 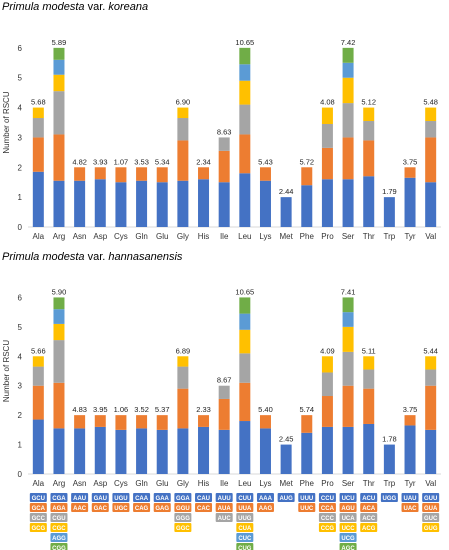 What do you see at coordinates (430, 236) in the screenshot?
I see `x-tick-label-val: Val` at bounding box center [430, 236].